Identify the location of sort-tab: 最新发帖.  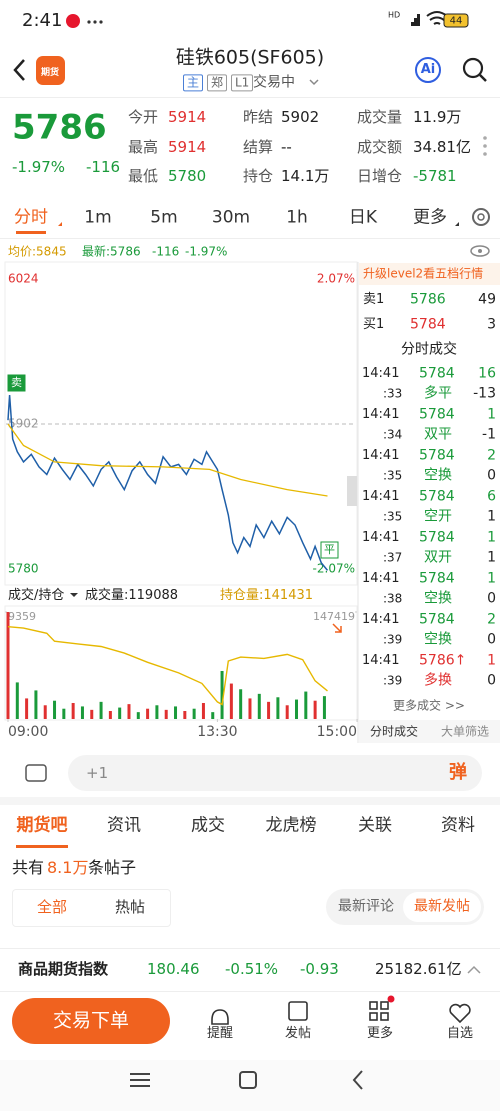
(442, 906).